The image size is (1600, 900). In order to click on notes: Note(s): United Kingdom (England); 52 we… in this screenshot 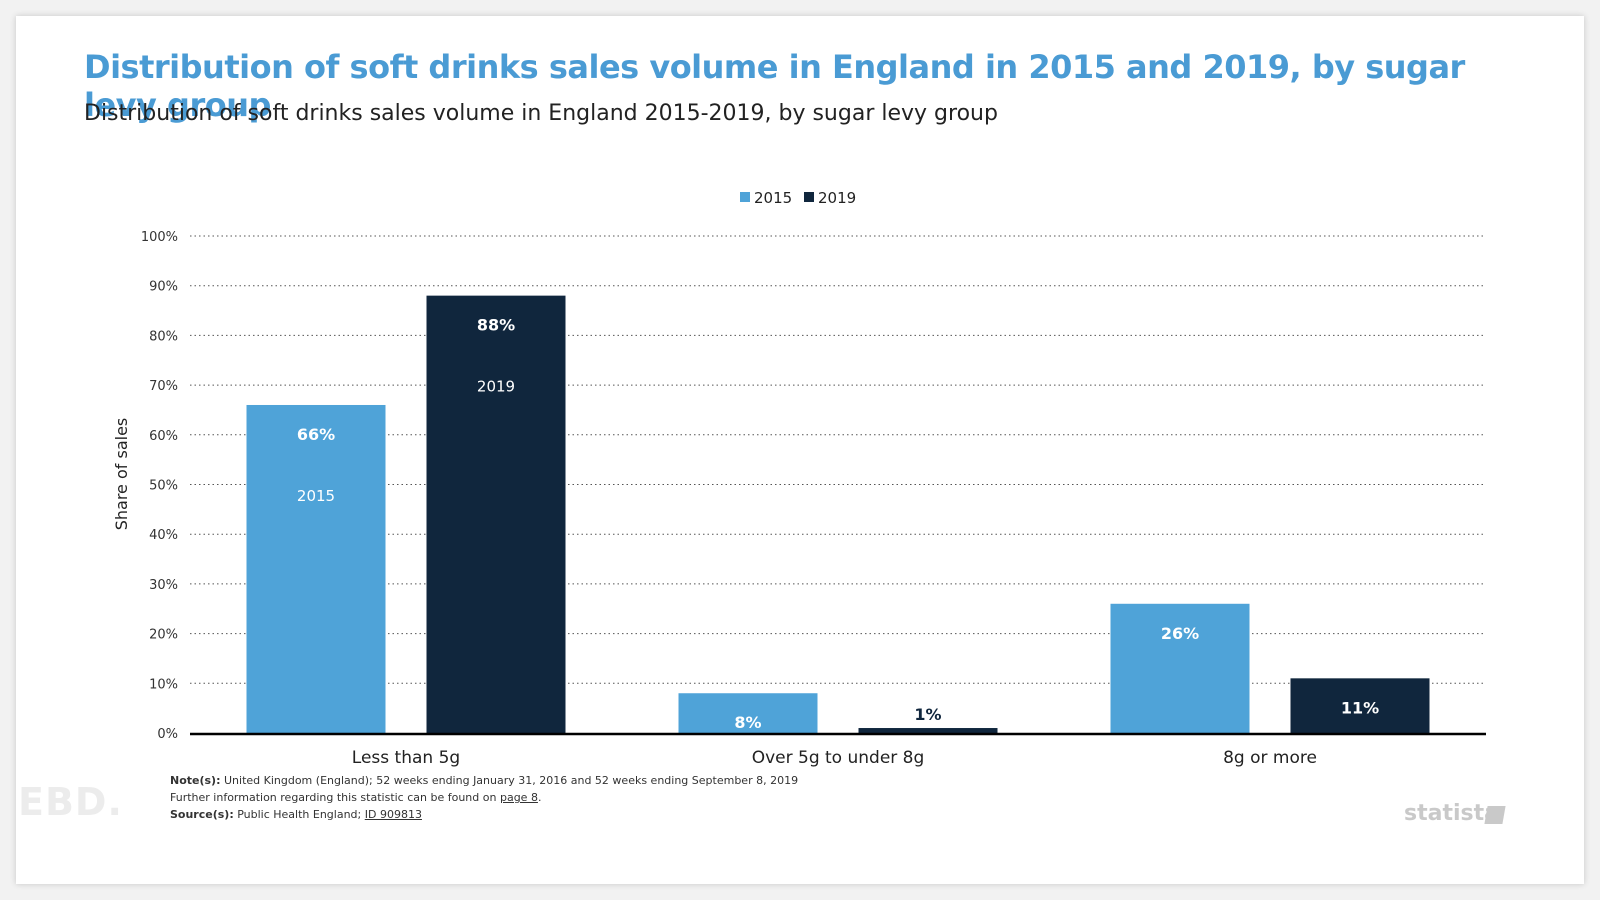, I will do `click(484, 797)`.